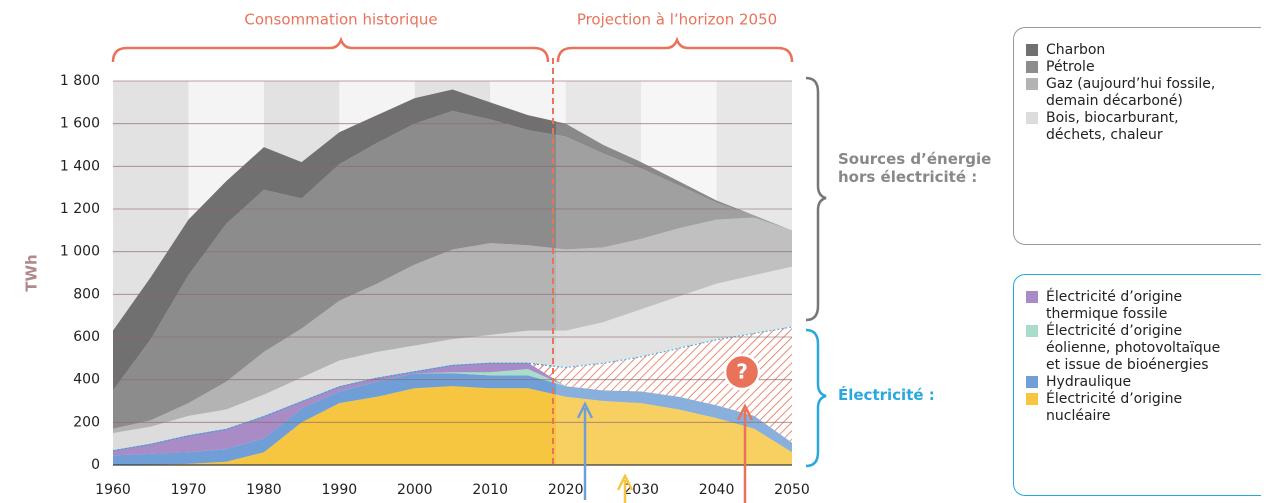 Image resolution: width=1274 pixels, height=503 pixels. I want to click on y-tick-label: 1 000, so click(80, 252).